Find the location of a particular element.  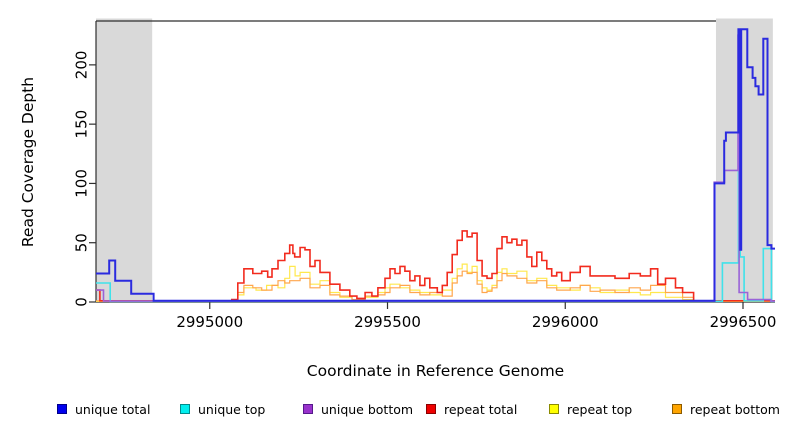

series-repeat-top is located at coordinates (435, 282).